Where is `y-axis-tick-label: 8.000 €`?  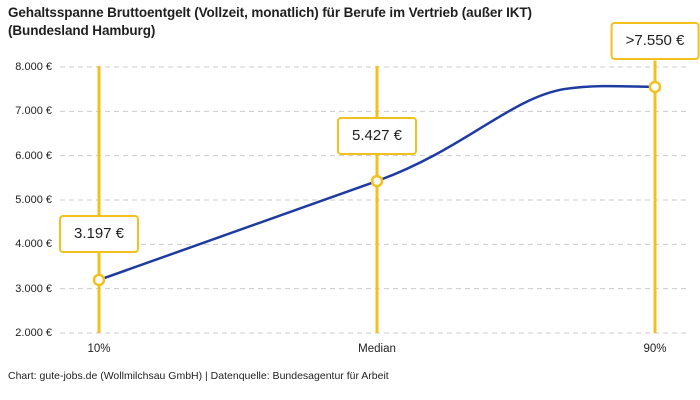 y-axis-tick-label: 8.000 € is located at coordinates (33, 67).